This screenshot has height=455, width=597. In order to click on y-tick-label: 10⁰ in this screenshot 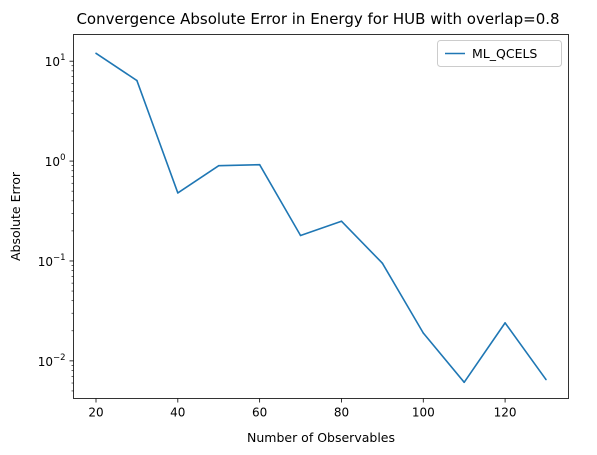, I will do `click(55, 161)`.